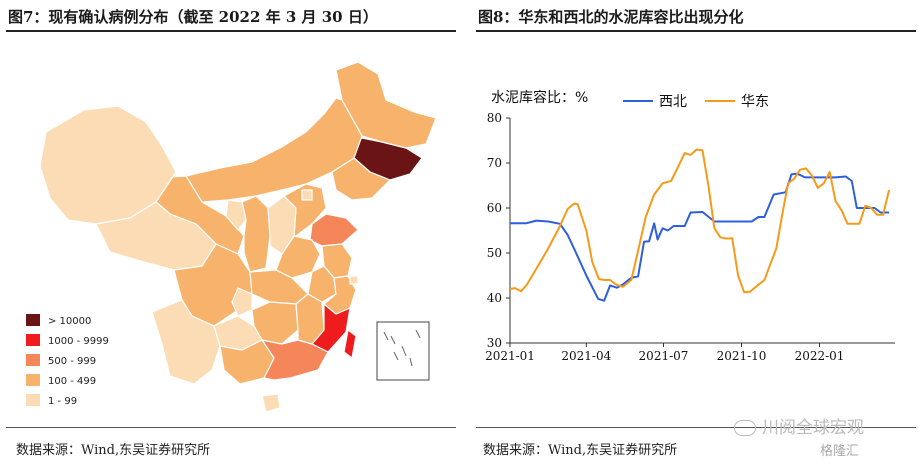 Image resolution: width=919 pixels, height=465 pixels. Describe the element at coordinates (494, 208) in the screenshot. I see `y-tick-label: 60` at that location.